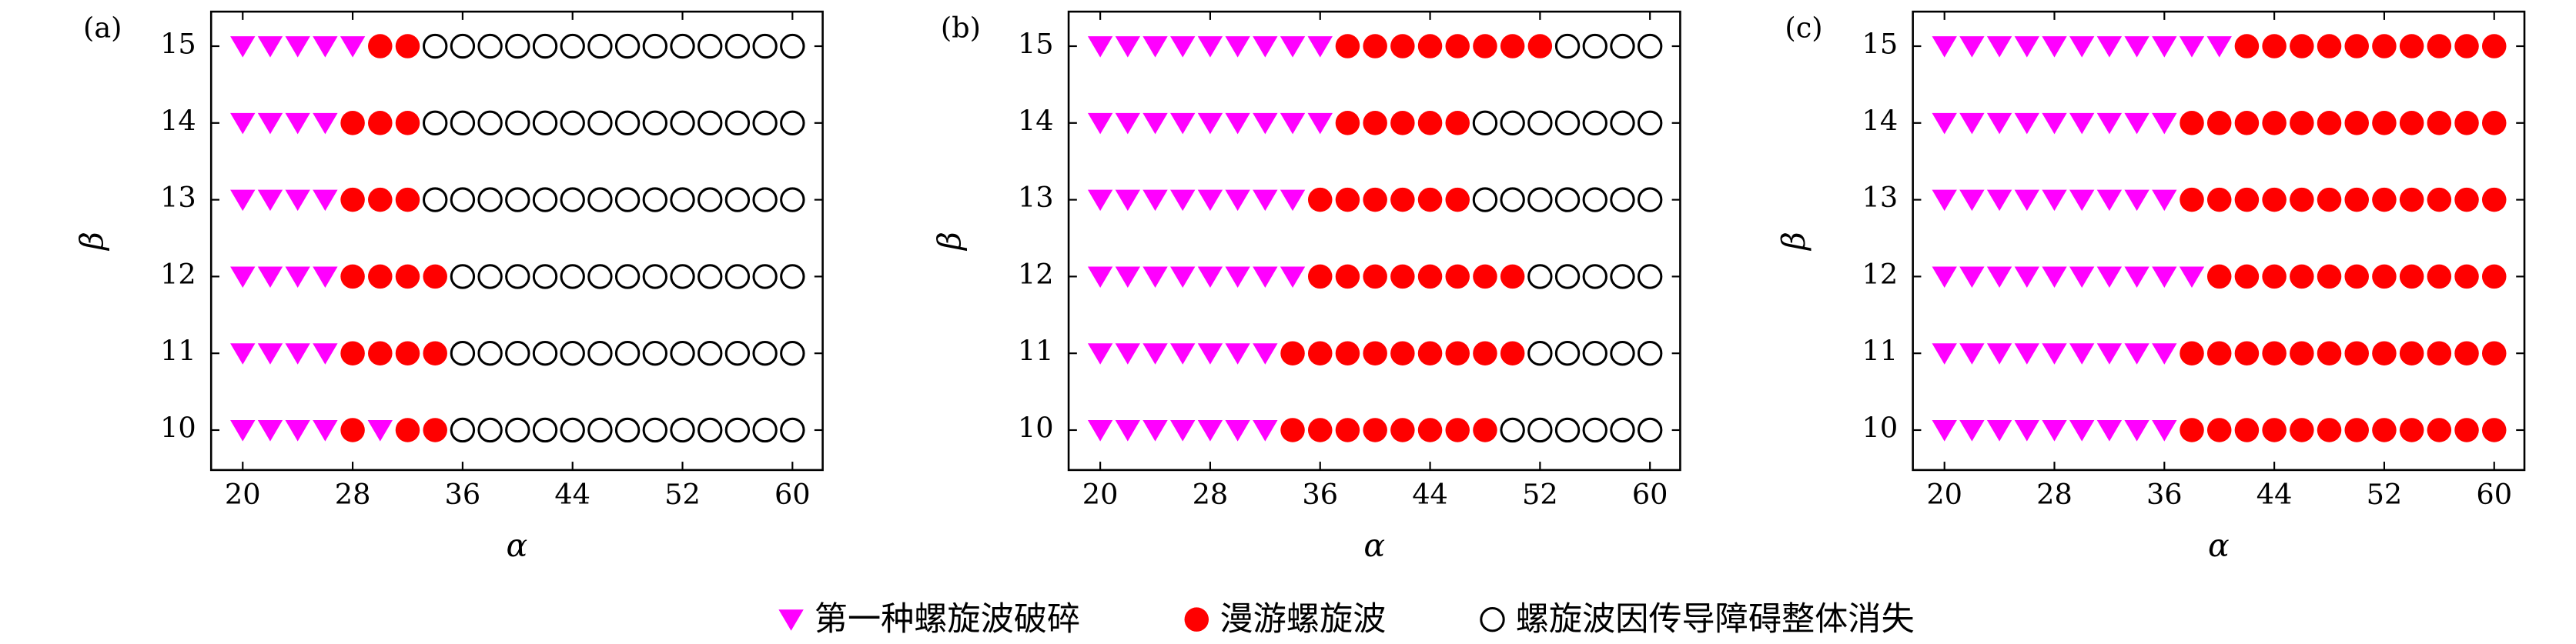 This screenshot has height=644, width=2576. Describe the element at coordinates (1803, 27) in the screenshot. I see `panel-label: (c)` at that location.